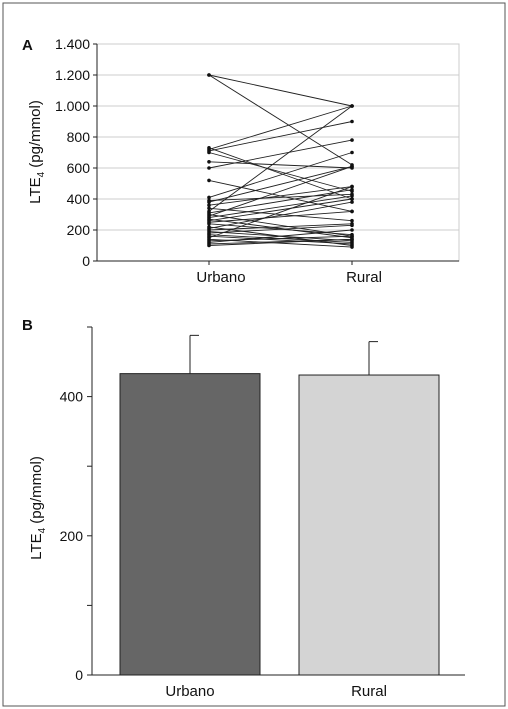 This screenshot has width=508, height=709. I want to click on panel-b-y-axis-label: LTE4 (pg/mmol), so click(38, 508).